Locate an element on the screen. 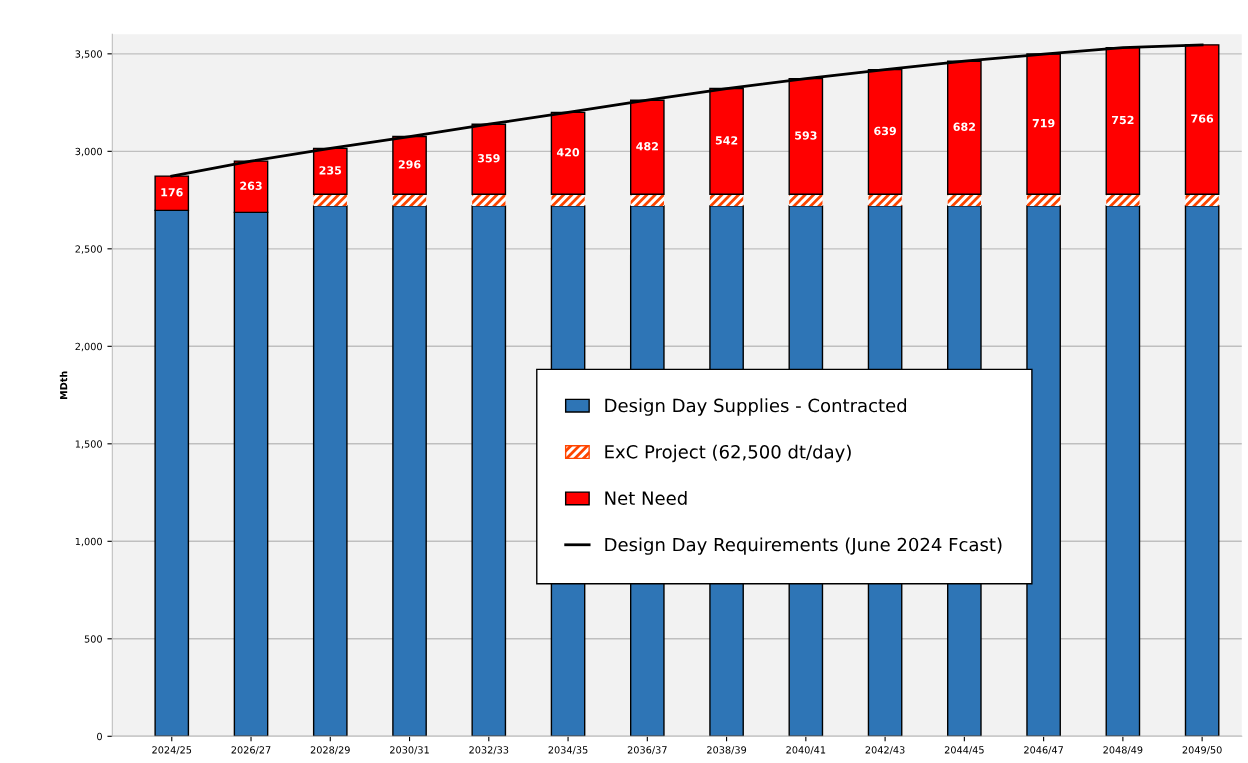 The width and height of the screenshot is (1248, 763). x-tick-label: 2034/35 is located at coordinates (568, 750).